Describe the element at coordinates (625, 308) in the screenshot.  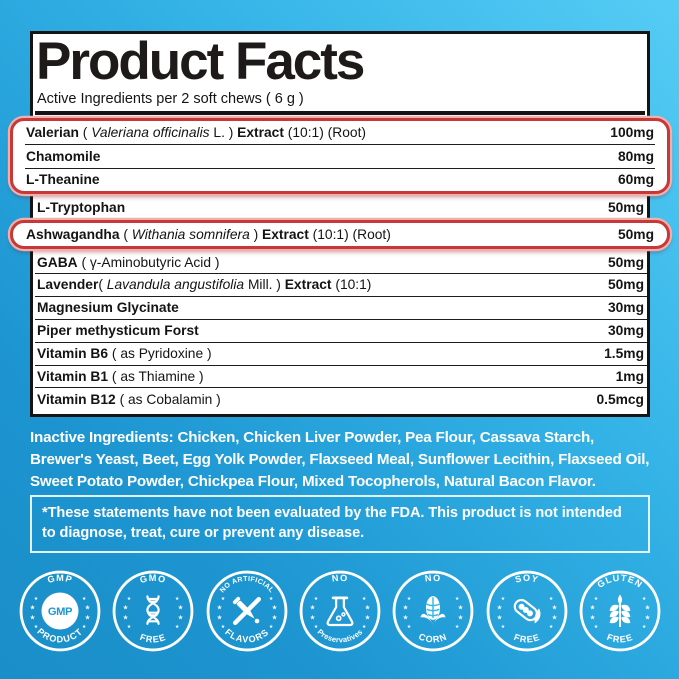
I see `ingredient-amount: 30mg` at that location.